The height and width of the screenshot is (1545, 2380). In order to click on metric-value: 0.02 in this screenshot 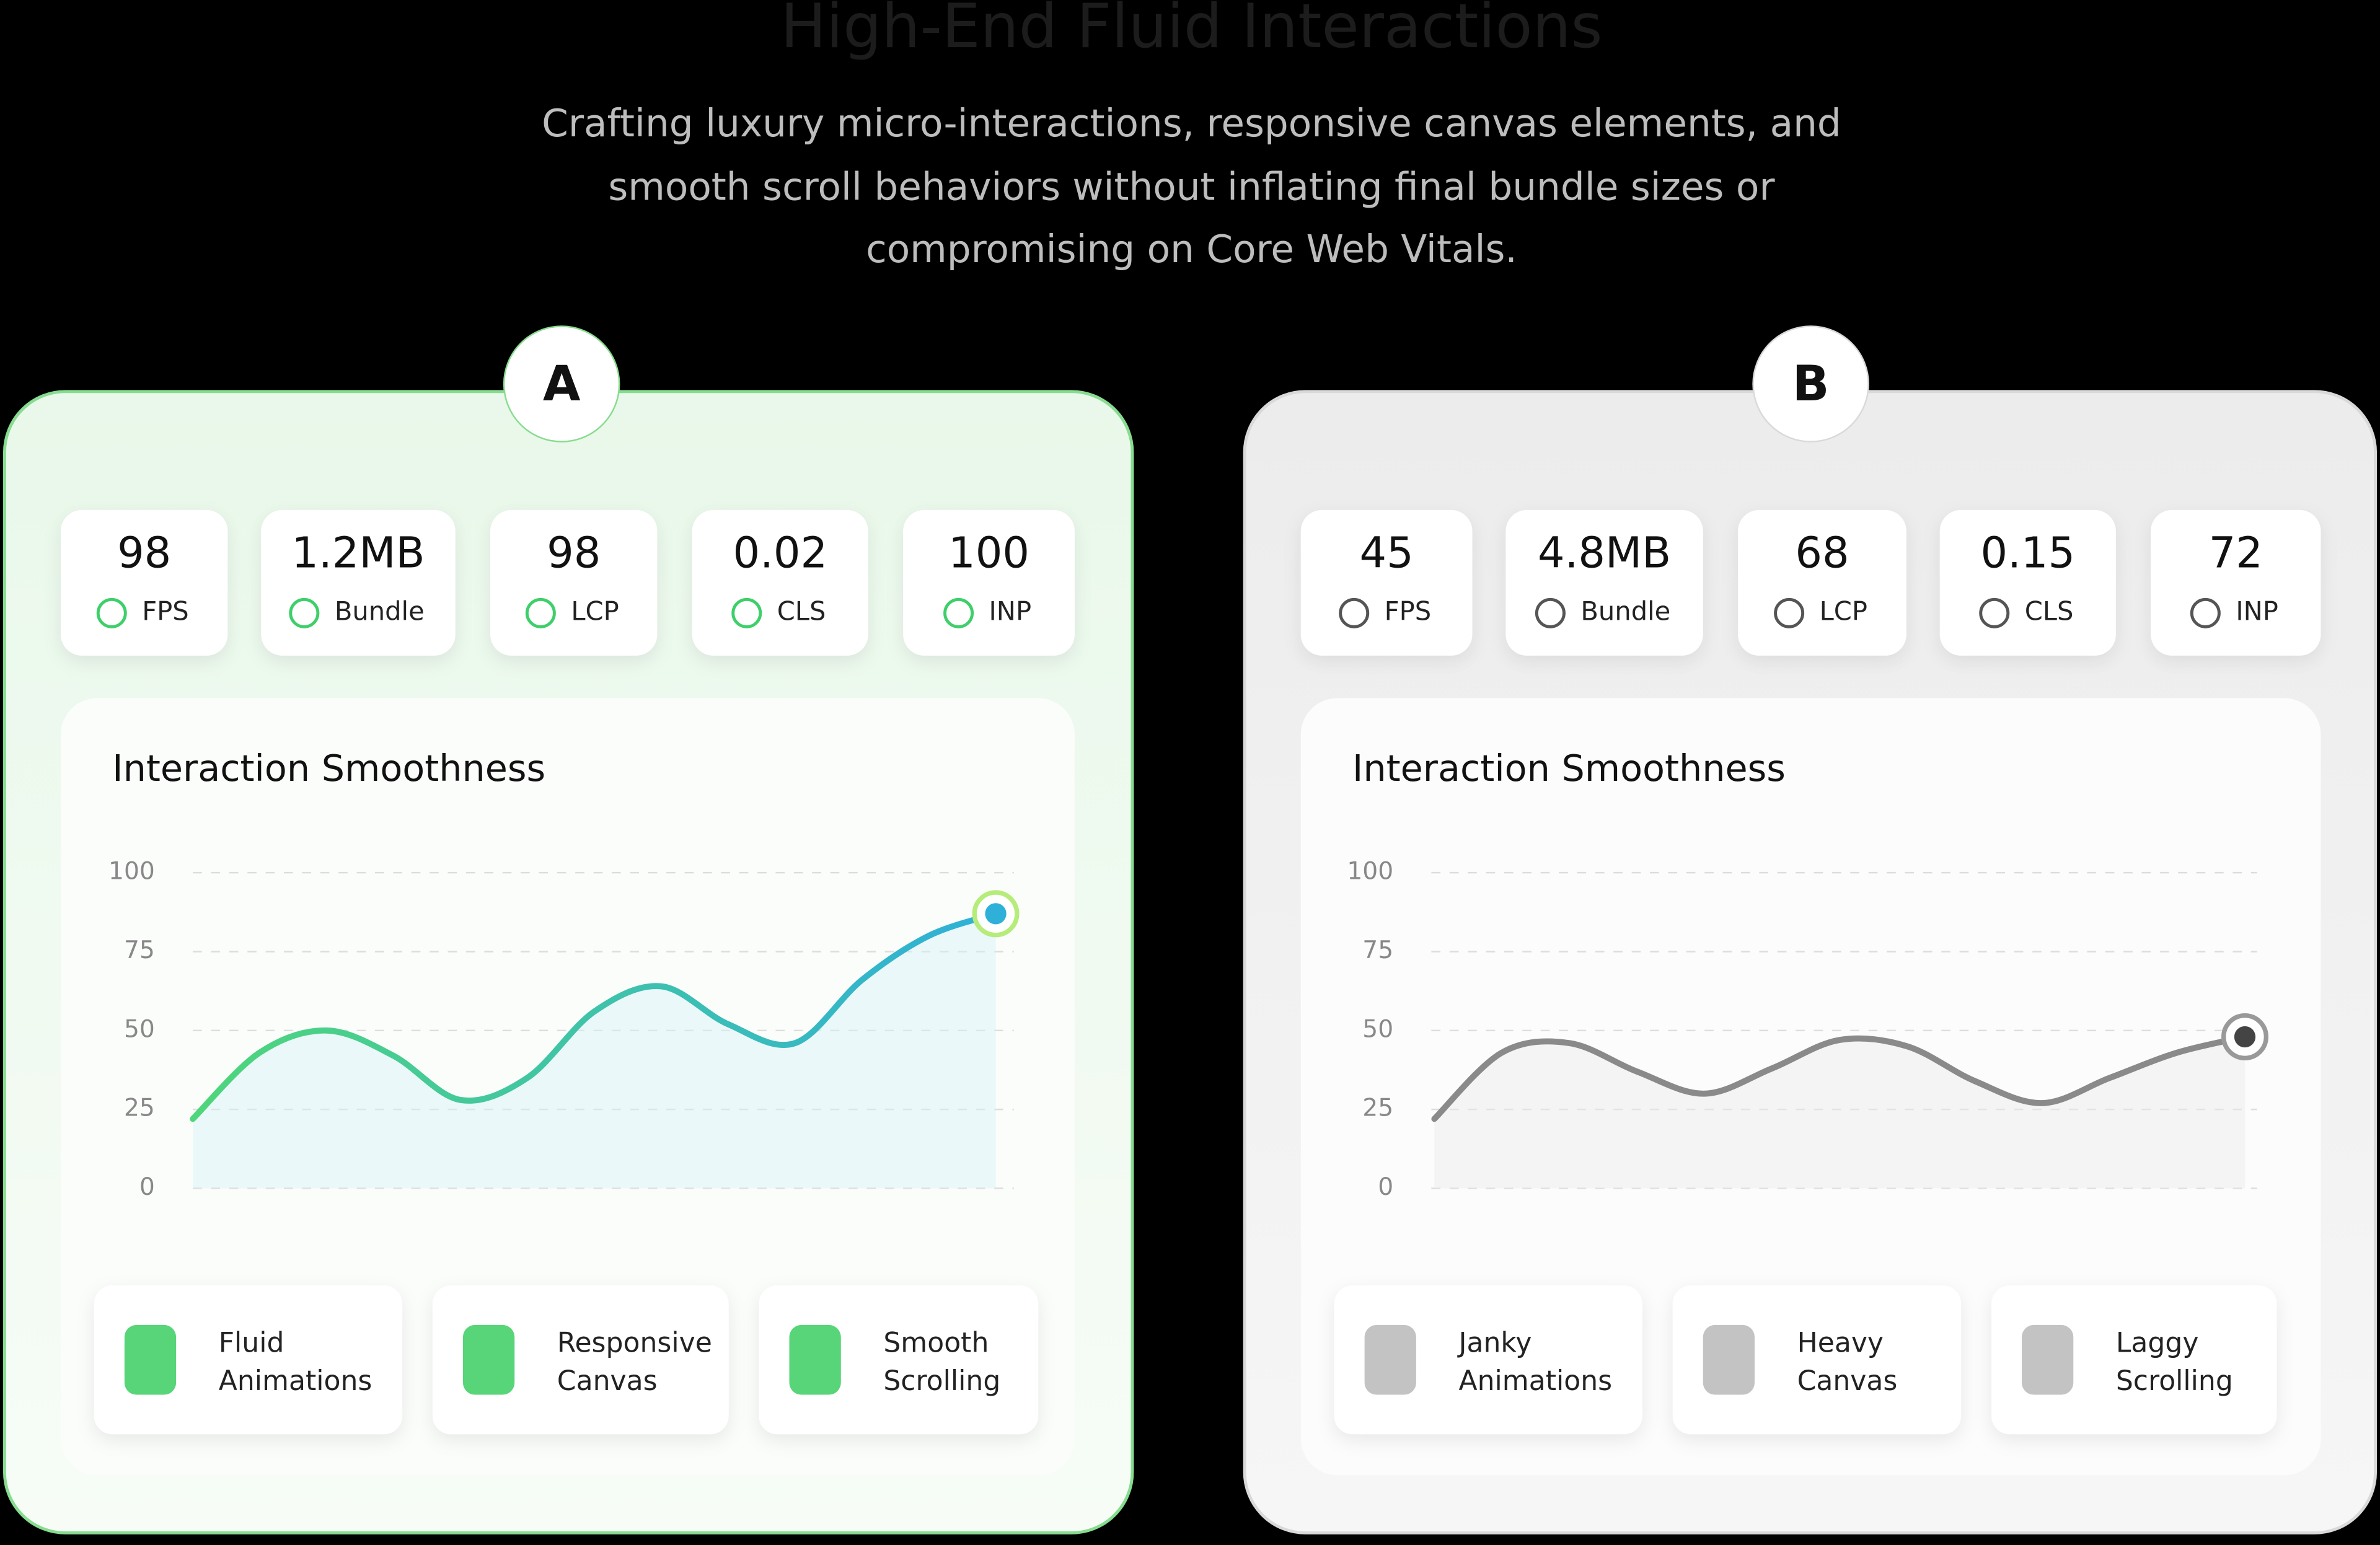, I will do `click(780, 553)`.